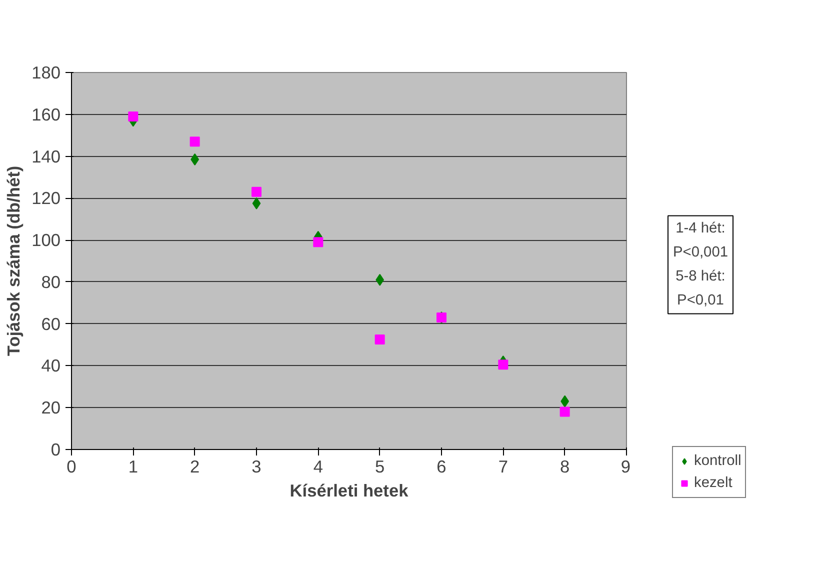 The height and width of the screenshot is (568, 820). Describe the element at coordinates (349, 490) in the screenshot. I see `x-axis-title: Kísérleti hetek` at that location.